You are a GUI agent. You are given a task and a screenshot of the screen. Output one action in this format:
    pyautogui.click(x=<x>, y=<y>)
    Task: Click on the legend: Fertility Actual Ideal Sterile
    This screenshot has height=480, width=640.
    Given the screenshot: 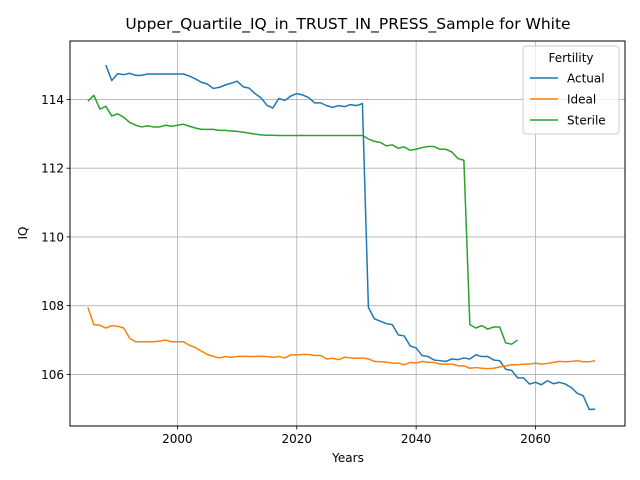 What is the action you would take?
    pyautogui.click(x=571, y=90)
    